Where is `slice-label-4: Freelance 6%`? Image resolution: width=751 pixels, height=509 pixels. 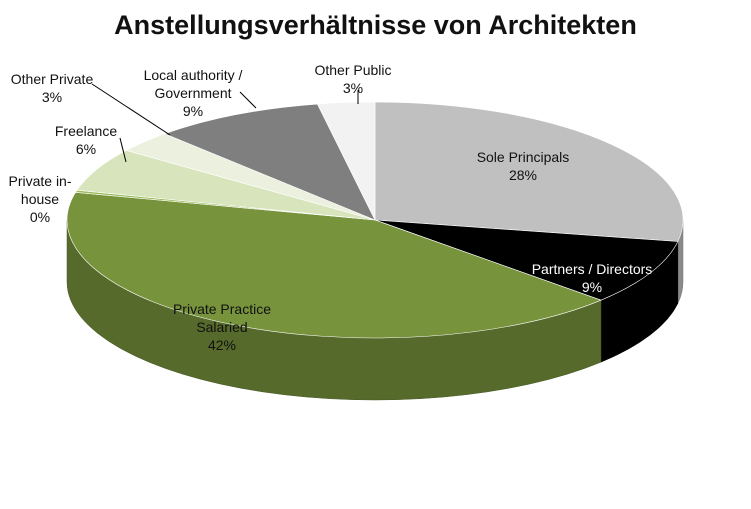
slice-label-4: Freelance 6% is located at coordinates (86, 140).